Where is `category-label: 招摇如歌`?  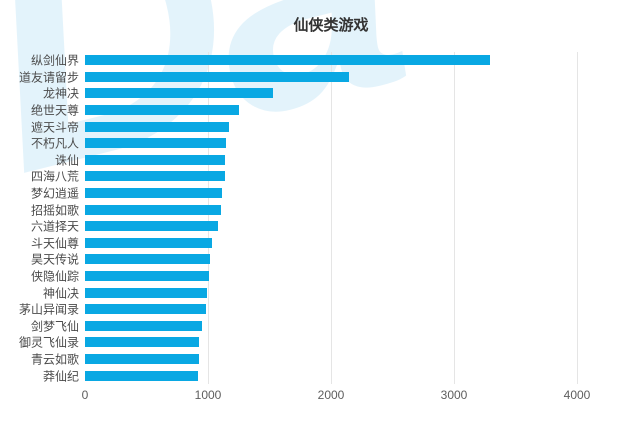
category-label: 招摇如歌 is located at coordinates (54, 210).